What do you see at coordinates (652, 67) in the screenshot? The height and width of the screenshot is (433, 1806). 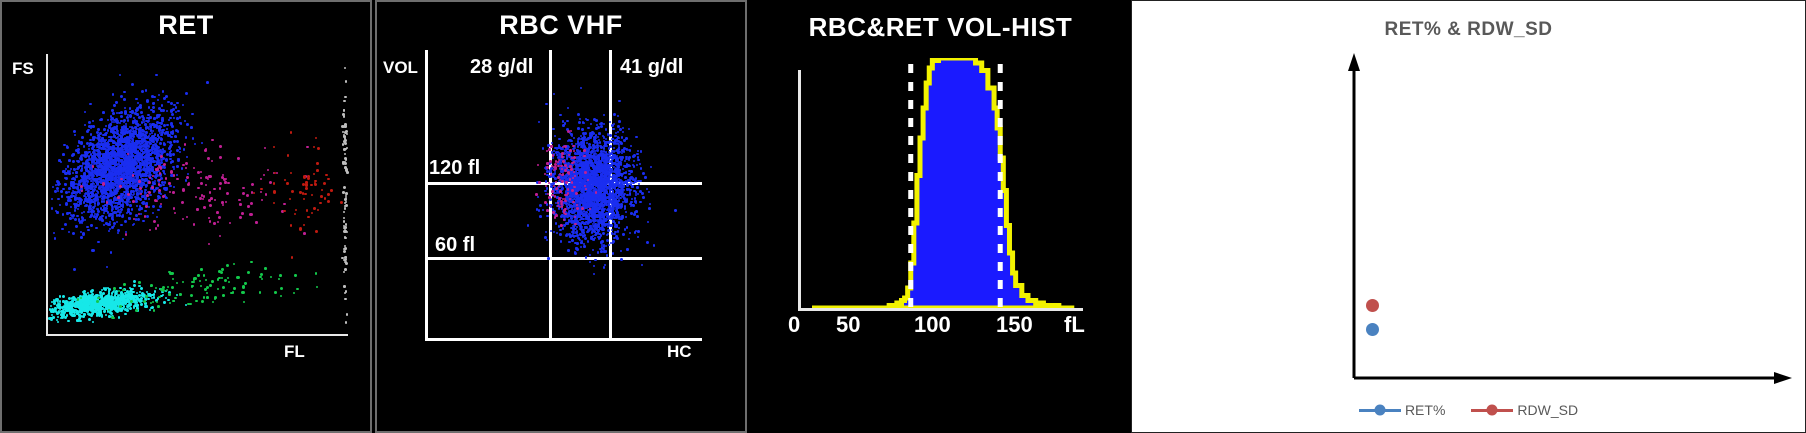 I see `vhf-hc-high-label: 41 g/dl` at bounding box center [652, 67].